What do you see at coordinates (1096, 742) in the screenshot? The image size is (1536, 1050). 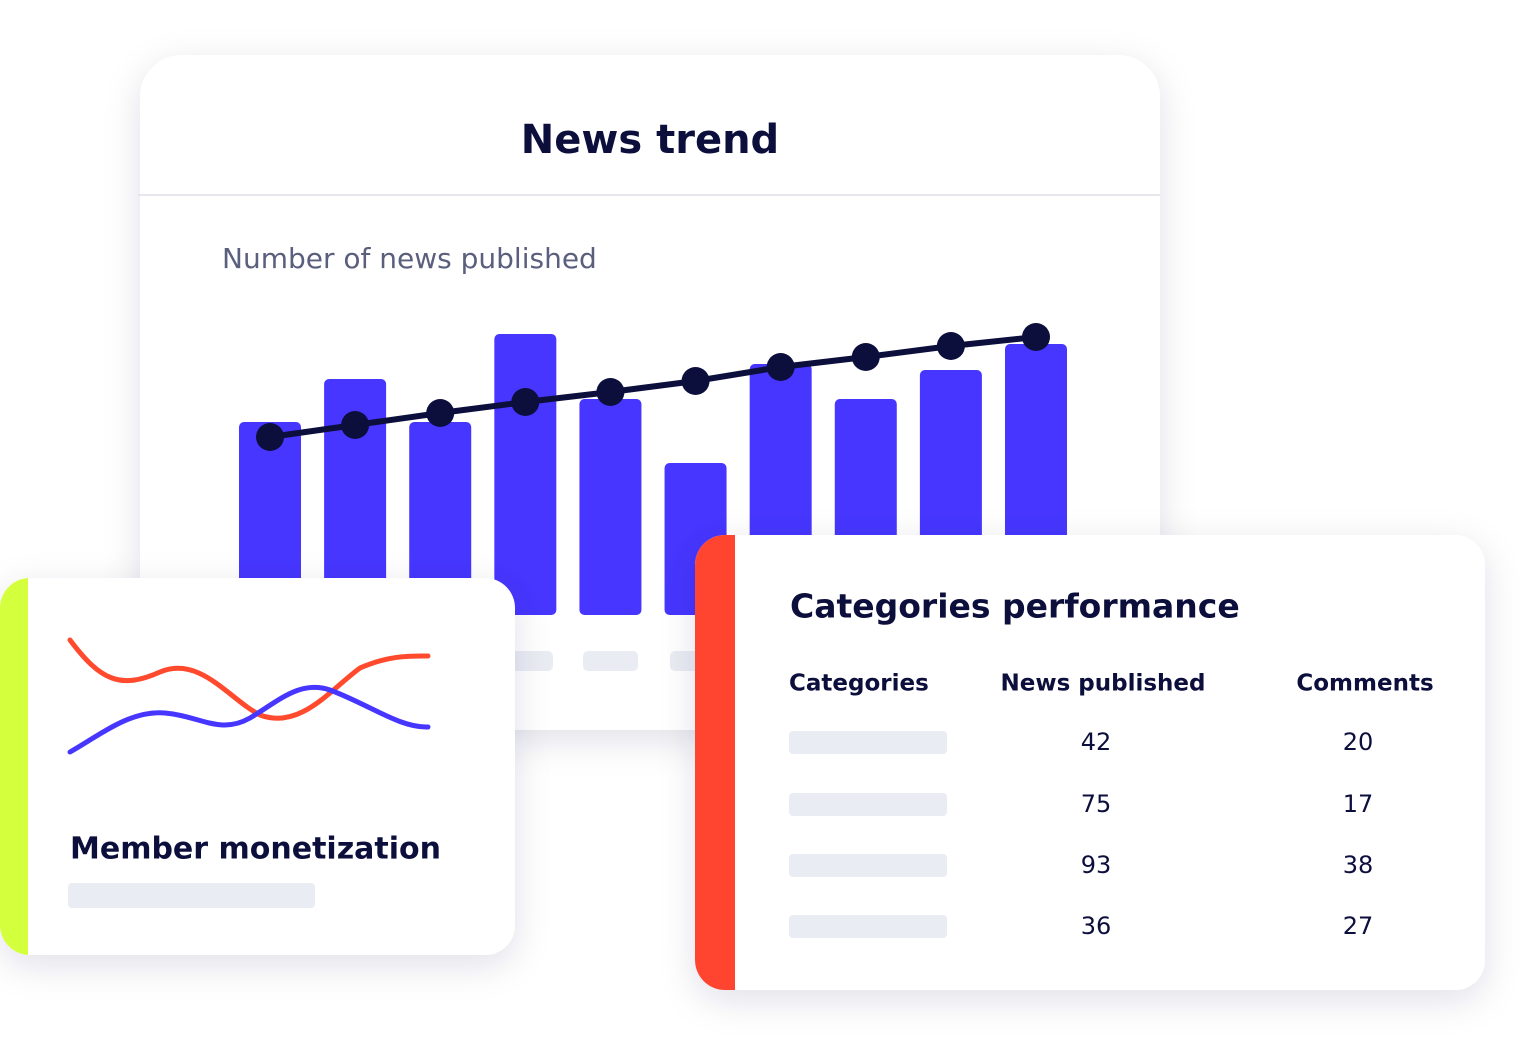 I see `table-cell: 42` at bounding box center [1096, 742].